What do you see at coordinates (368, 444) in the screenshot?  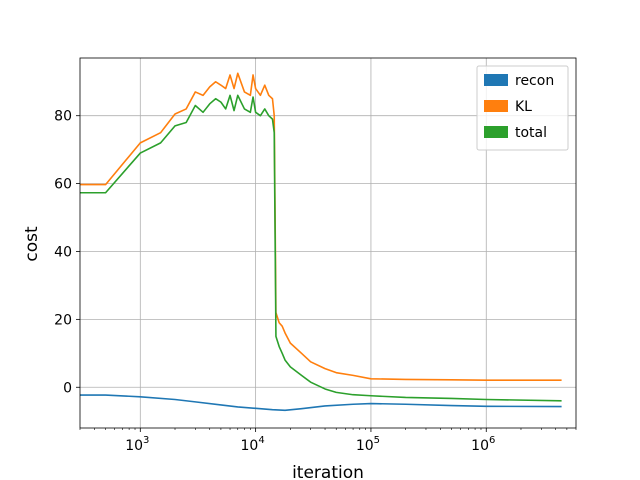 I see `x-tick-label: 10⁵` at bounding box center [368, 444].